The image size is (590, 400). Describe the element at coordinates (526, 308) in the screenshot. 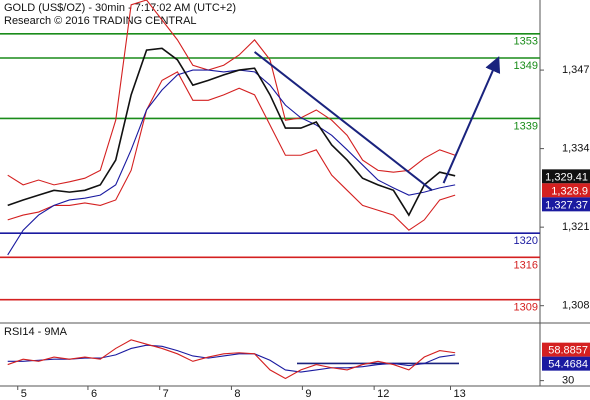

I see `level-label: 1309` at that location.